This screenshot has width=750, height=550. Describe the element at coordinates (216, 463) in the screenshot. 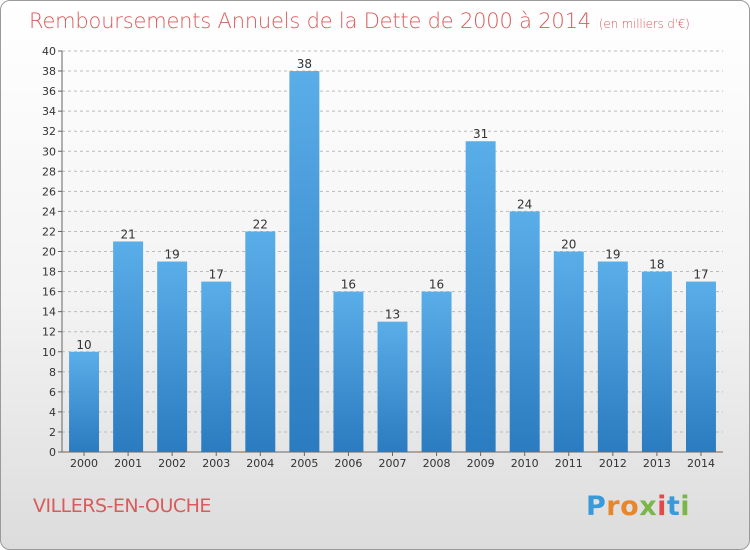

I see `x-tick-label: 2003` at that location.